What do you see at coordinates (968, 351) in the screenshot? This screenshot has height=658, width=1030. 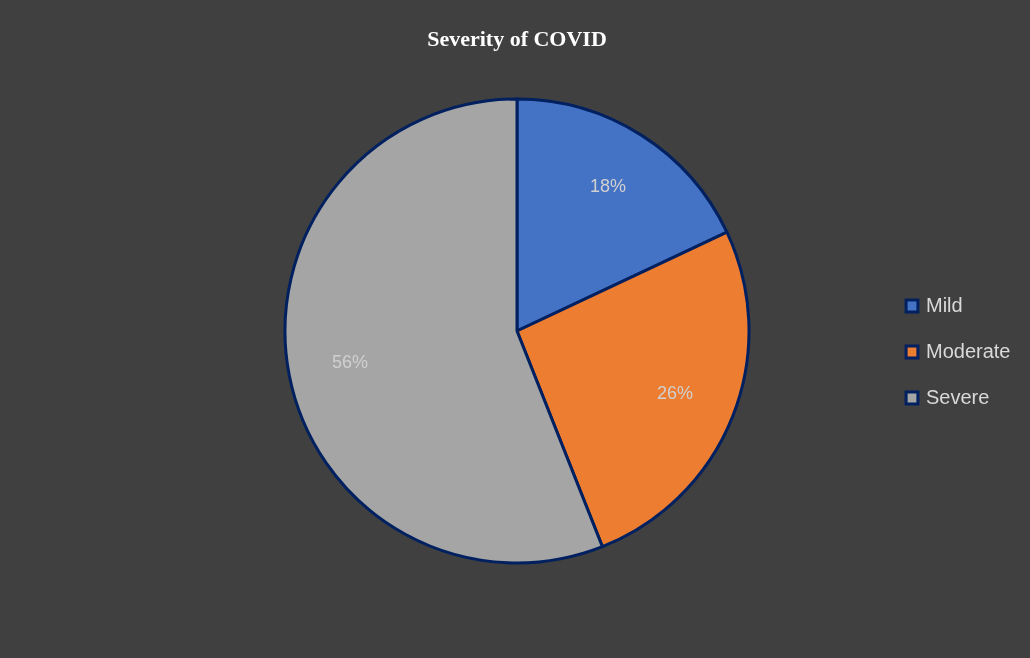 I see `legend-label: Moderate` at bounding box center [968, 351].